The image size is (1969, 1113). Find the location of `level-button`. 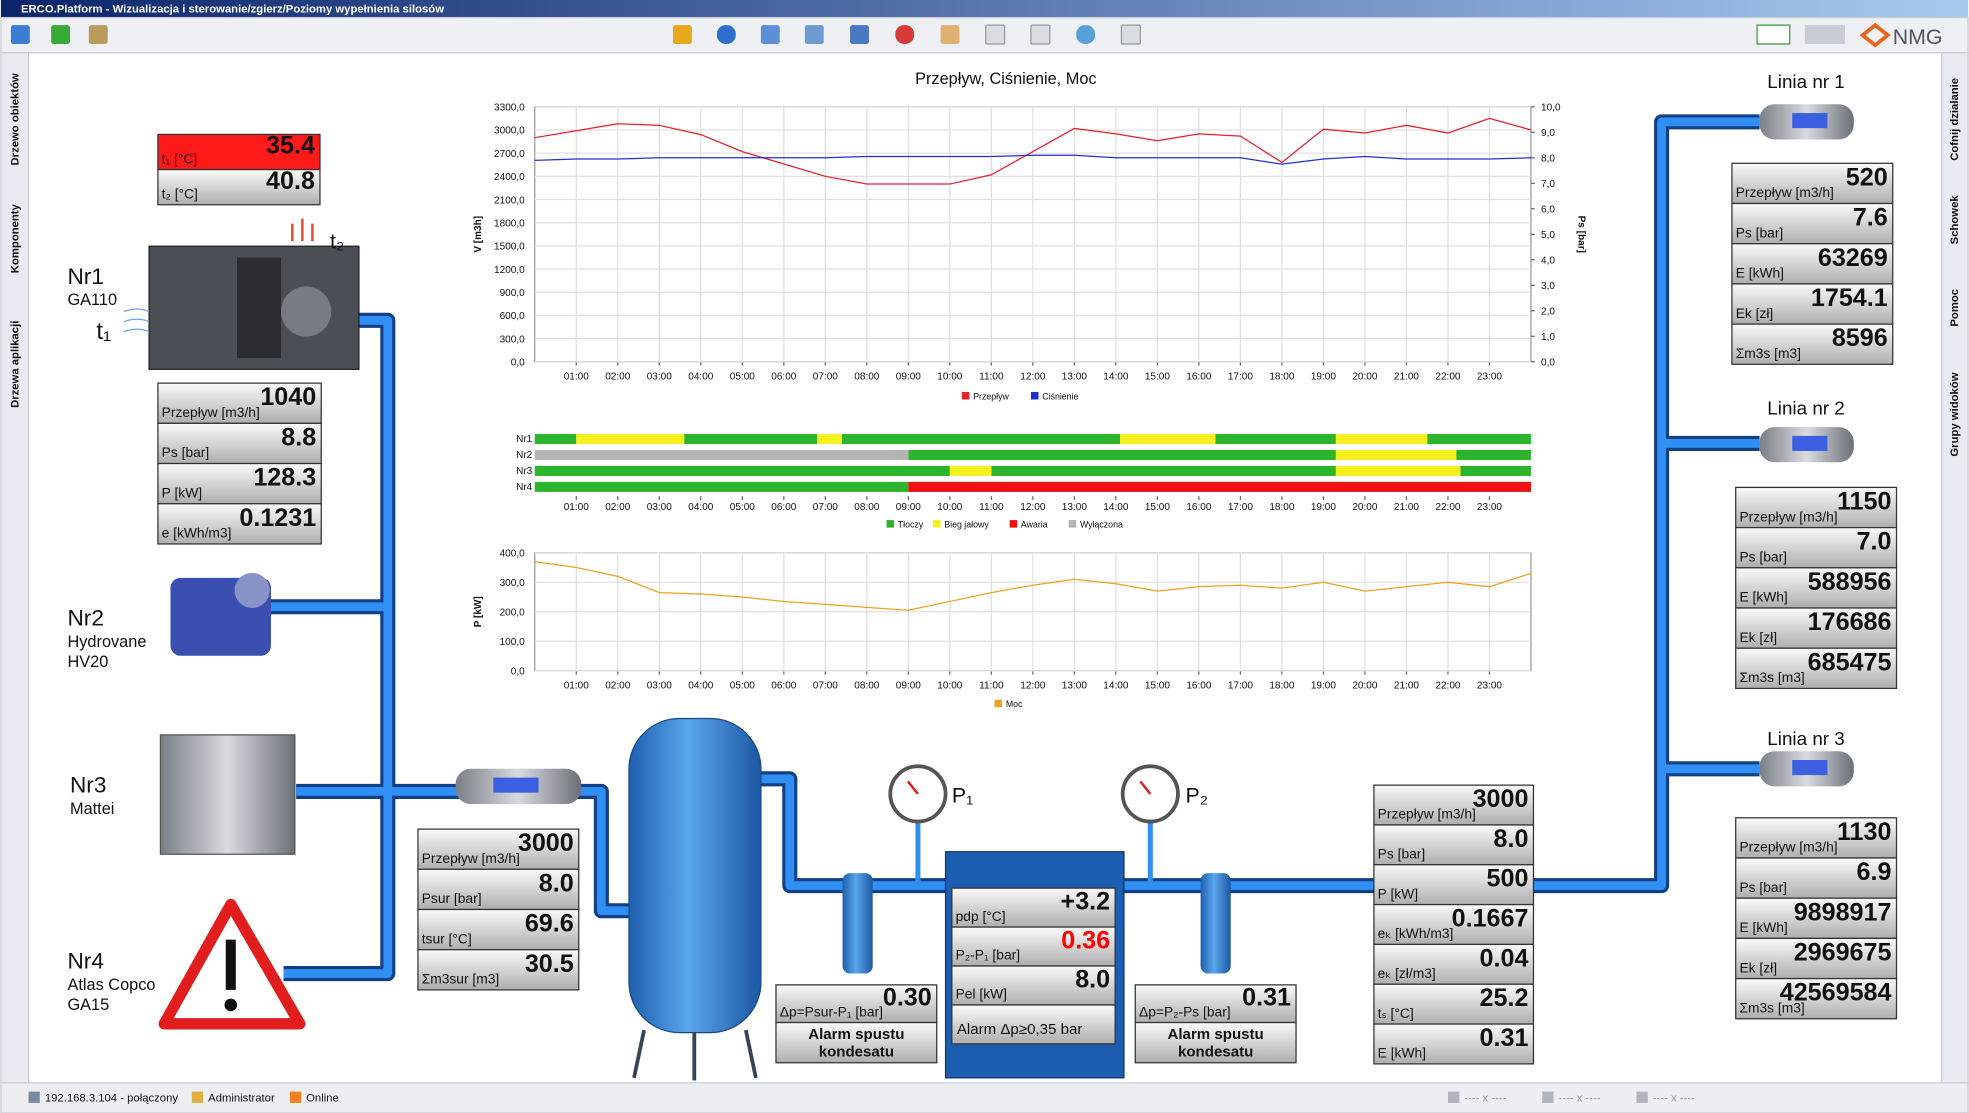

level-button is located at coordinates (1825, 34).